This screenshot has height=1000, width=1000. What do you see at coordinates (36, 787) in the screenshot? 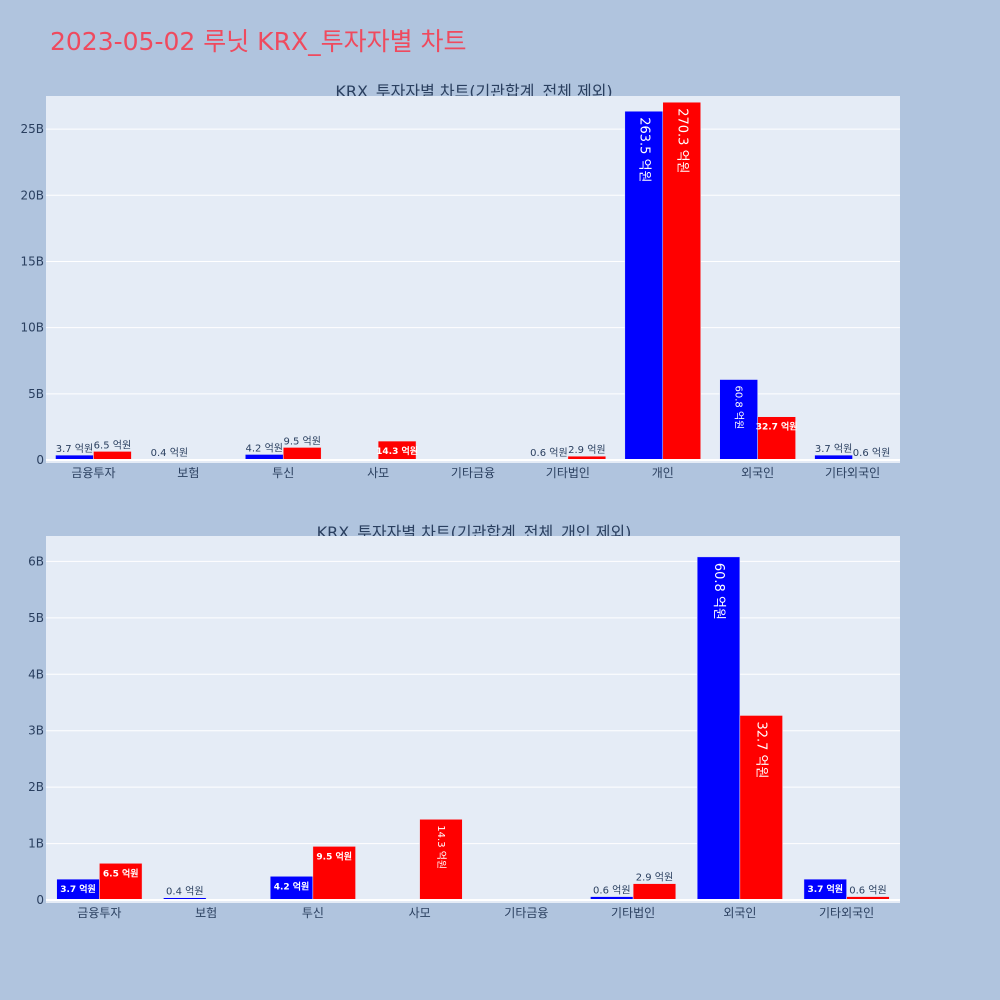
I see `y-tick-label: 2B` at bounding box center [36, 787].